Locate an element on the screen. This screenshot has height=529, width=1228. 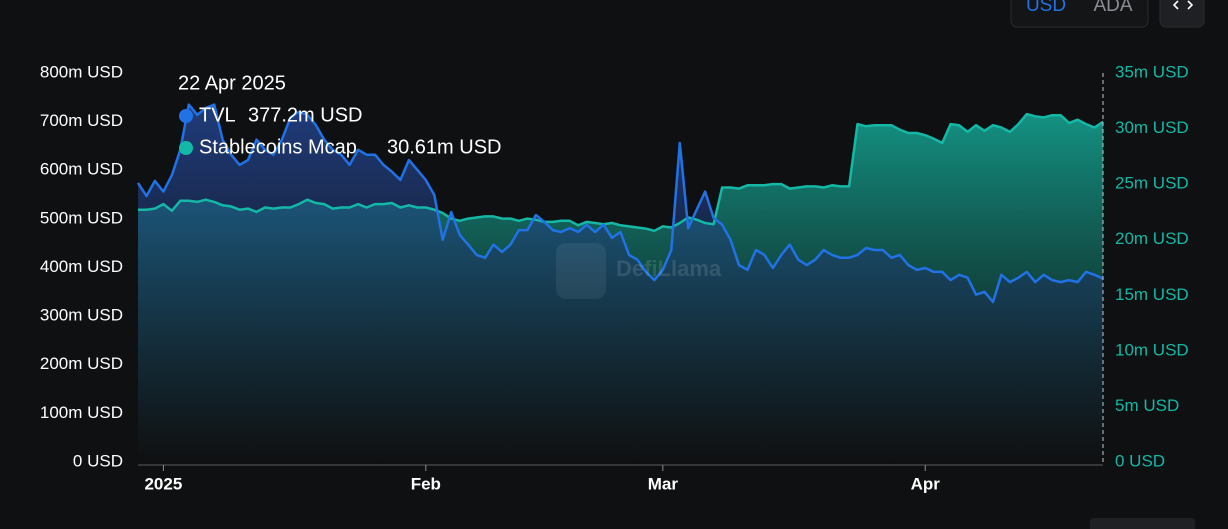
watermark-logo is located at coordinates (581, 271).